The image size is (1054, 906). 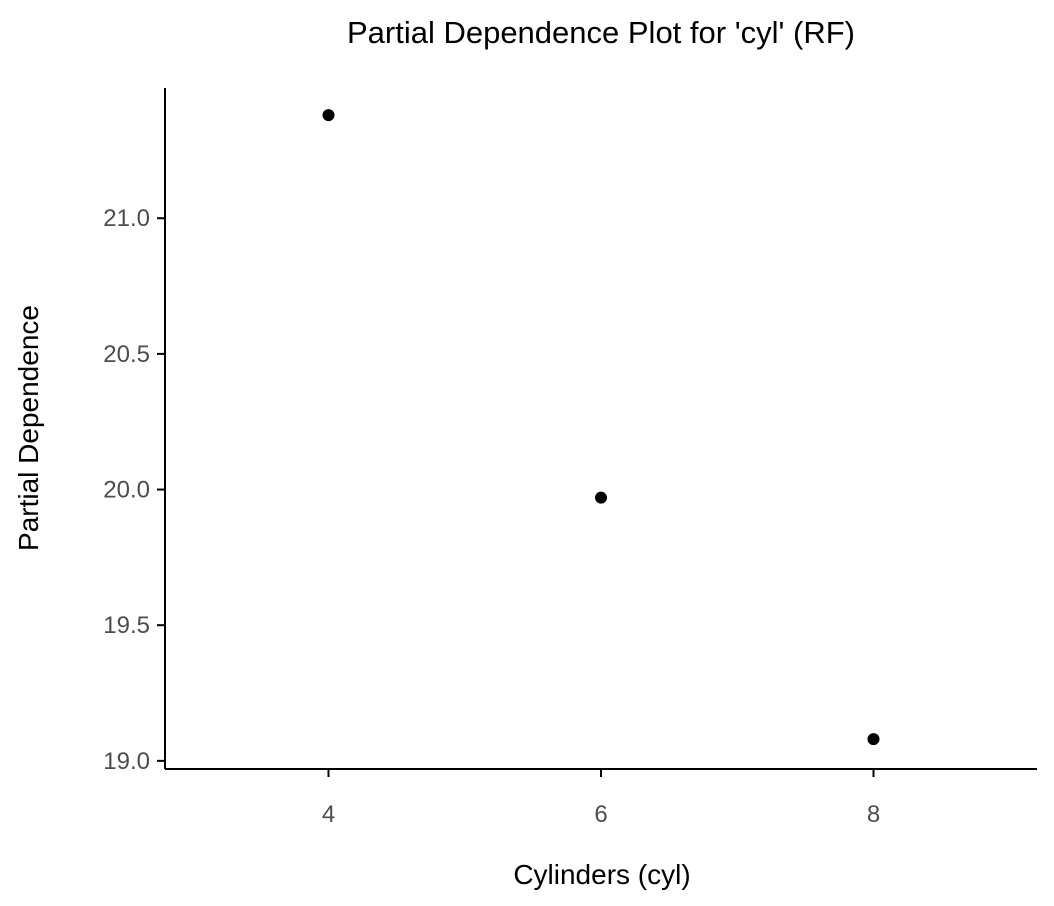 I want to click on y-tick-label: 19.5, so click(x=126, y=625).